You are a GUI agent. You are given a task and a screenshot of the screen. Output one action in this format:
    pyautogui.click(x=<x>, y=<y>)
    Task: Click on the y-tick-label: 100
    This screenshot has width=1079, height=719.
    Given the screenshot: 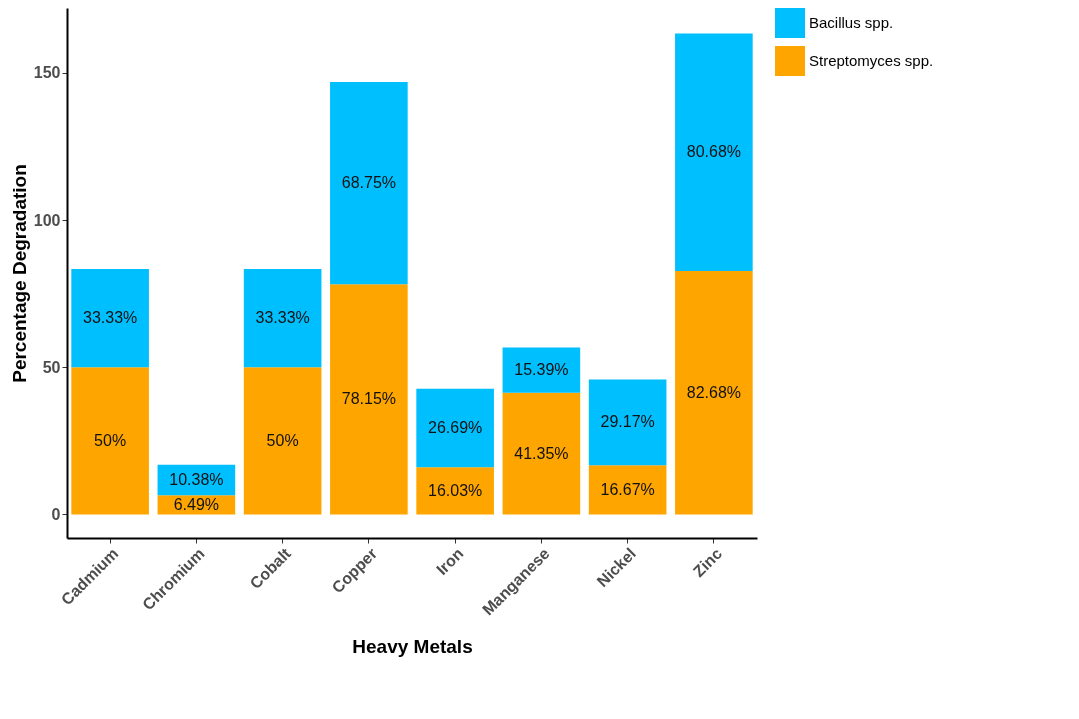 What is the action you would take?
    pyautogui.click(x=47, y=220)
    